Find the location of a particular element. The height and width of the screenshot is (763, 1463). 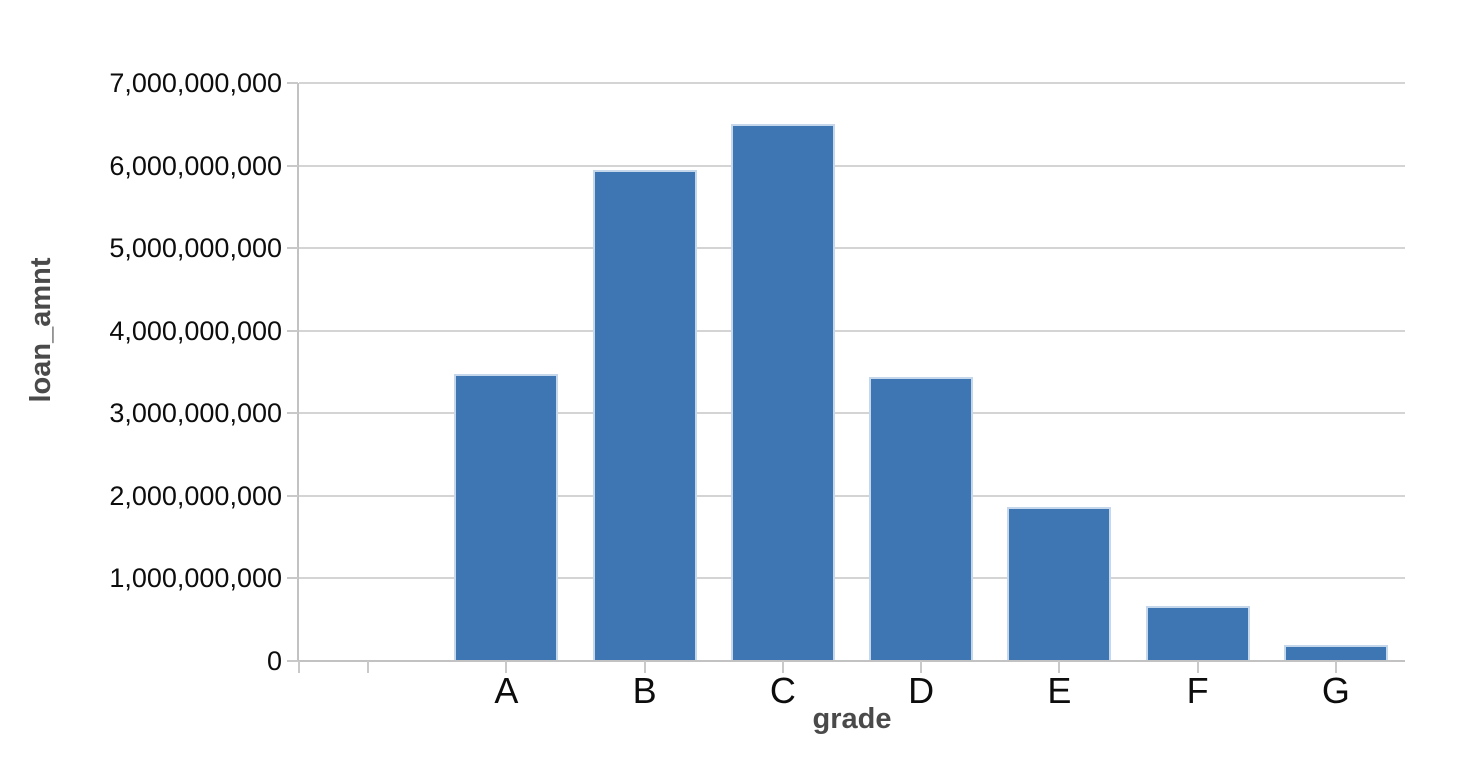

y-axis-tick-label: 7,000,000,000 is located at coordinates (195, 83).